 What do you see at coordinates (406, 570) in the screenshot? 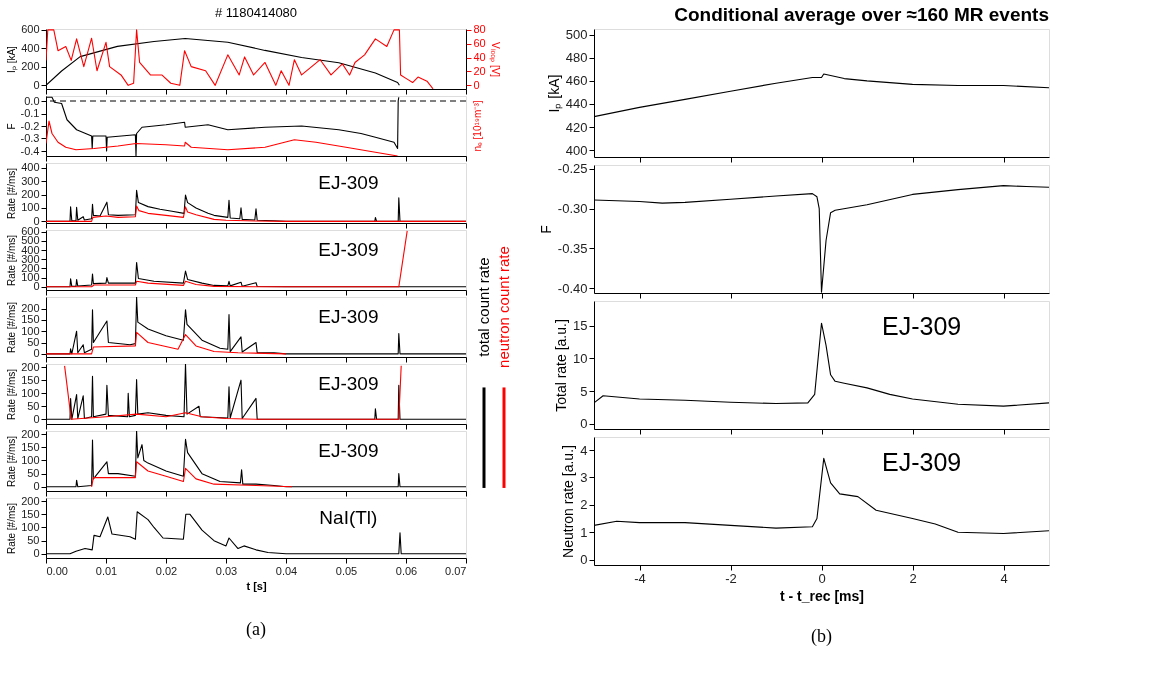
I see `x-tick-label: 0.06` at bounding box center [406, 570].